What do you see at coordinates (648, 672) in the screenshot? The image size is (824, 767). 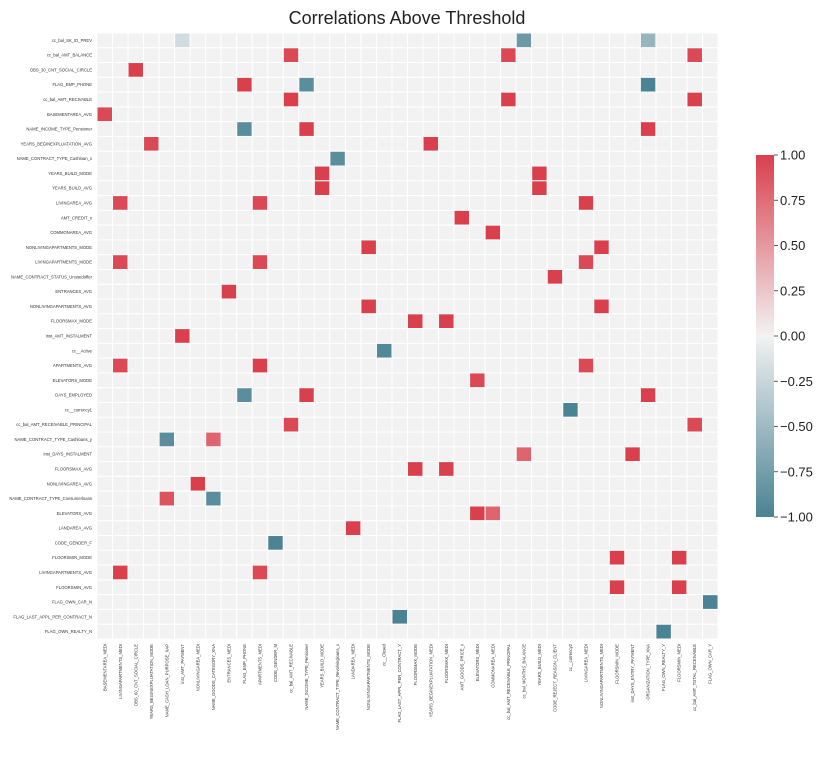 I see `x-tick-label: ORGANIZATION_TYPE_XNA` at bounding box center [648, 672].